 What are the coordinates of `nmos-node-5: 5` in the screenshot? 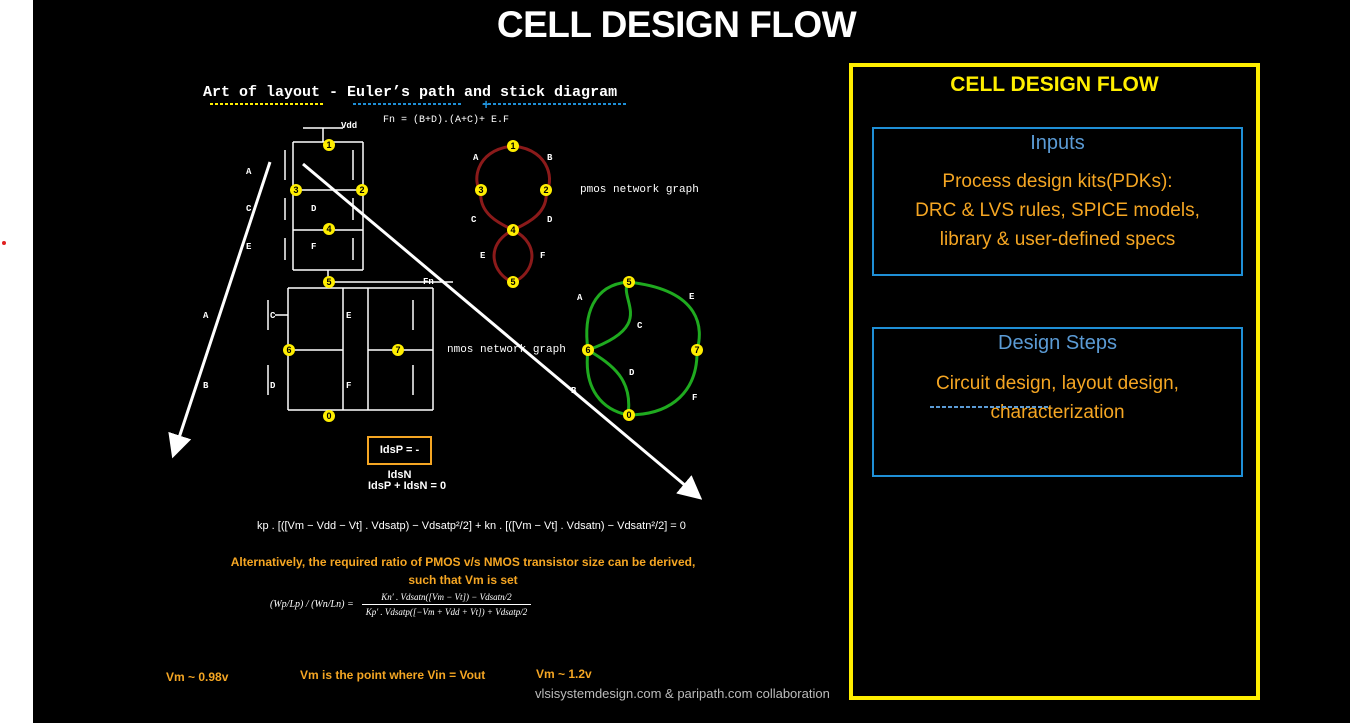 It's located at (629, 282).